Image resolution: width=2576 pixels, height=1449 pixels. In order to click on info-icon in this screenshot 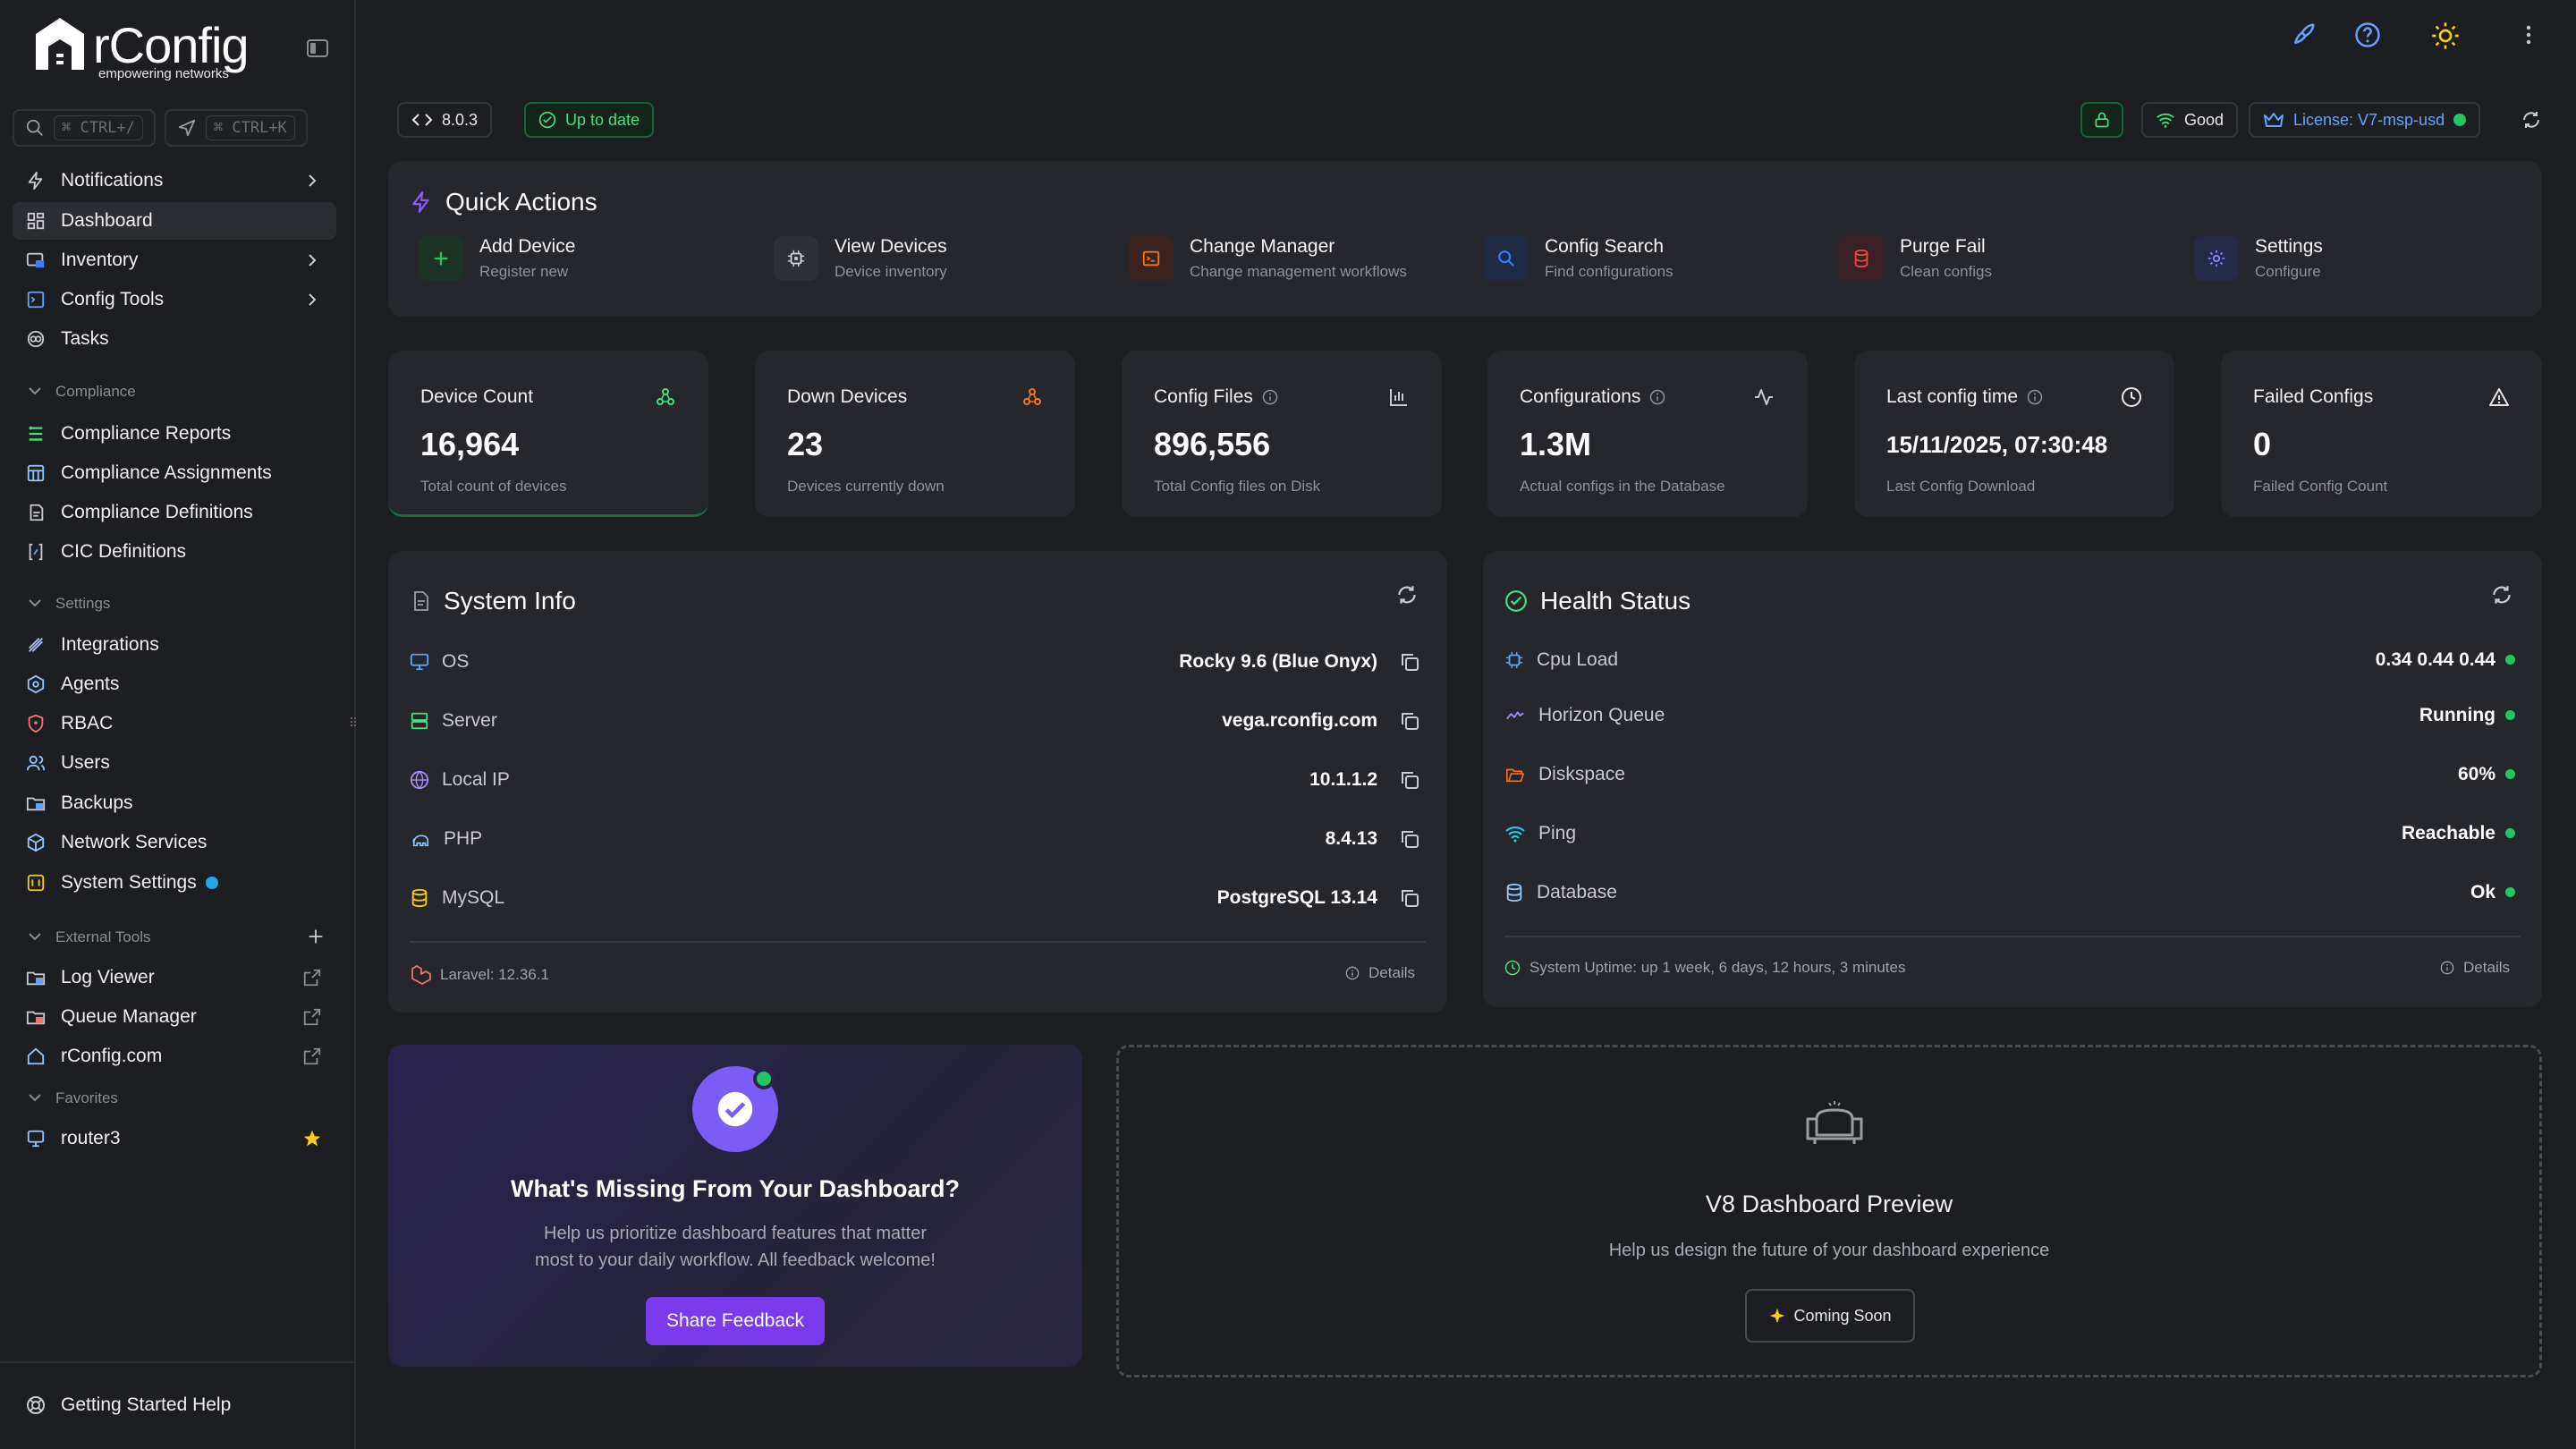, I will do `click(2447, 968)`.